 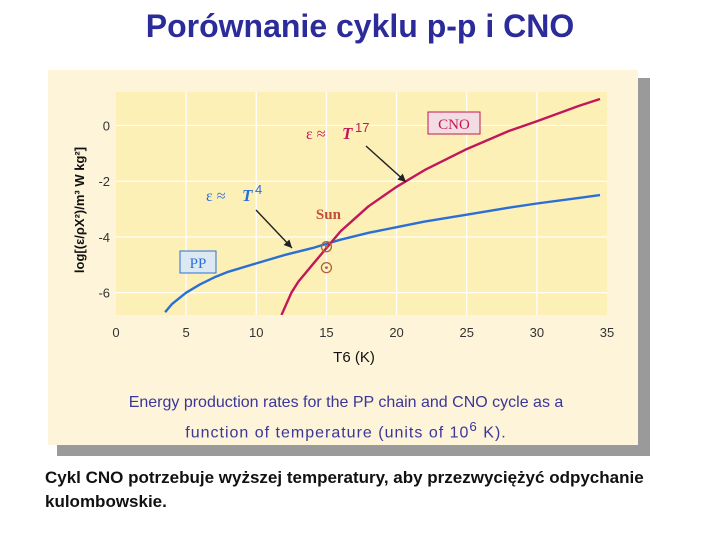 I want to click on formula-cno: ε ≈ T 17, so click(x=337, y=131).